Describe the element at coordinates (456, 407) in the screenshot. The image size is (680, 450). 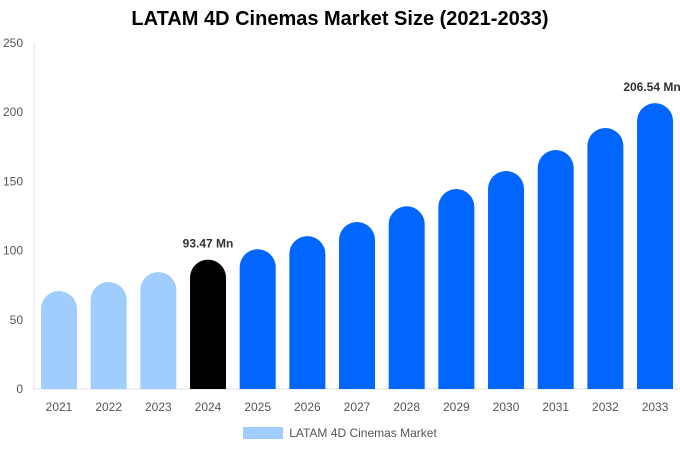
I see `x-tick-label: 2029` at that location.